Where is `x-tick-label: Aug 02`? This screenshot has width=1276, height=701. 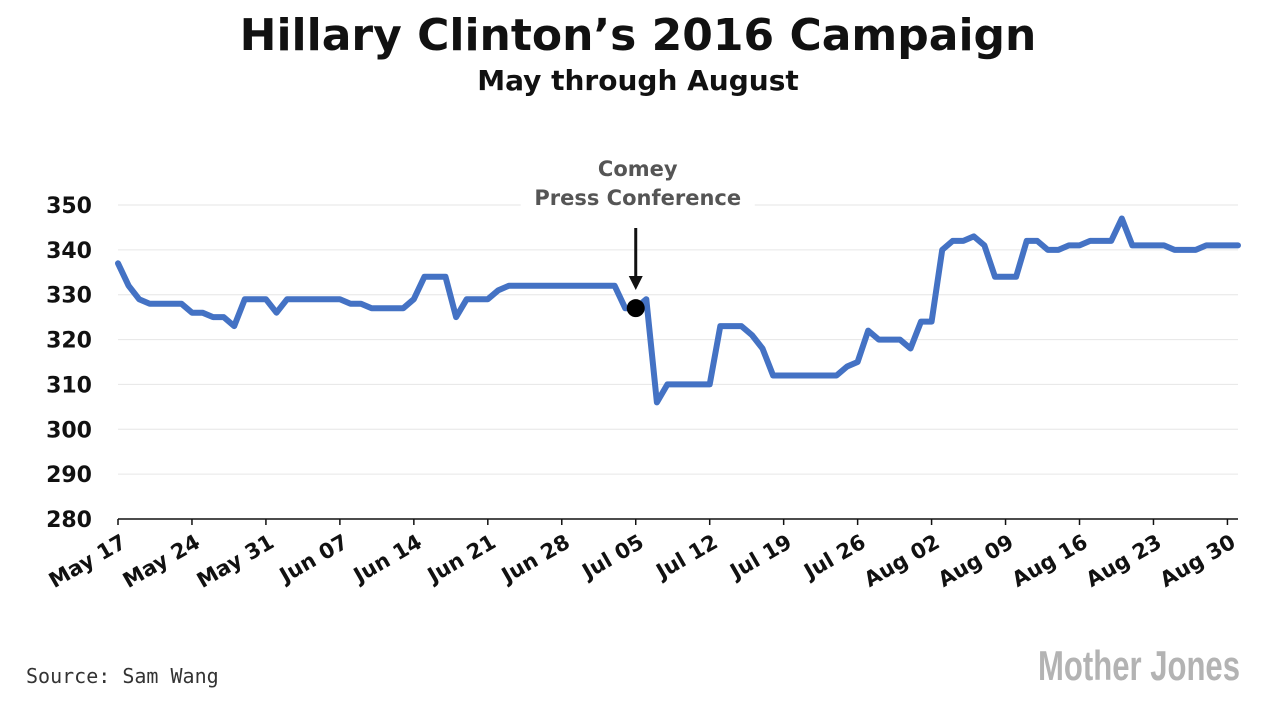
x-tick-label: Aug 02 is located at coordinates (902, 561).